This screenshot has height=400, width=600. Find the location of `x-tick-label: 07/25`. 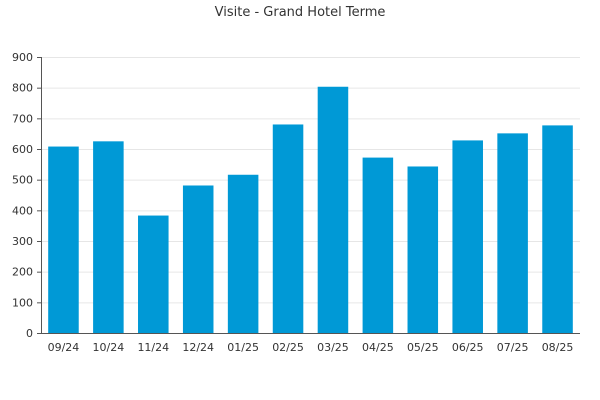

x-tick-label: 07/25 is located at coordinates (513, 347).